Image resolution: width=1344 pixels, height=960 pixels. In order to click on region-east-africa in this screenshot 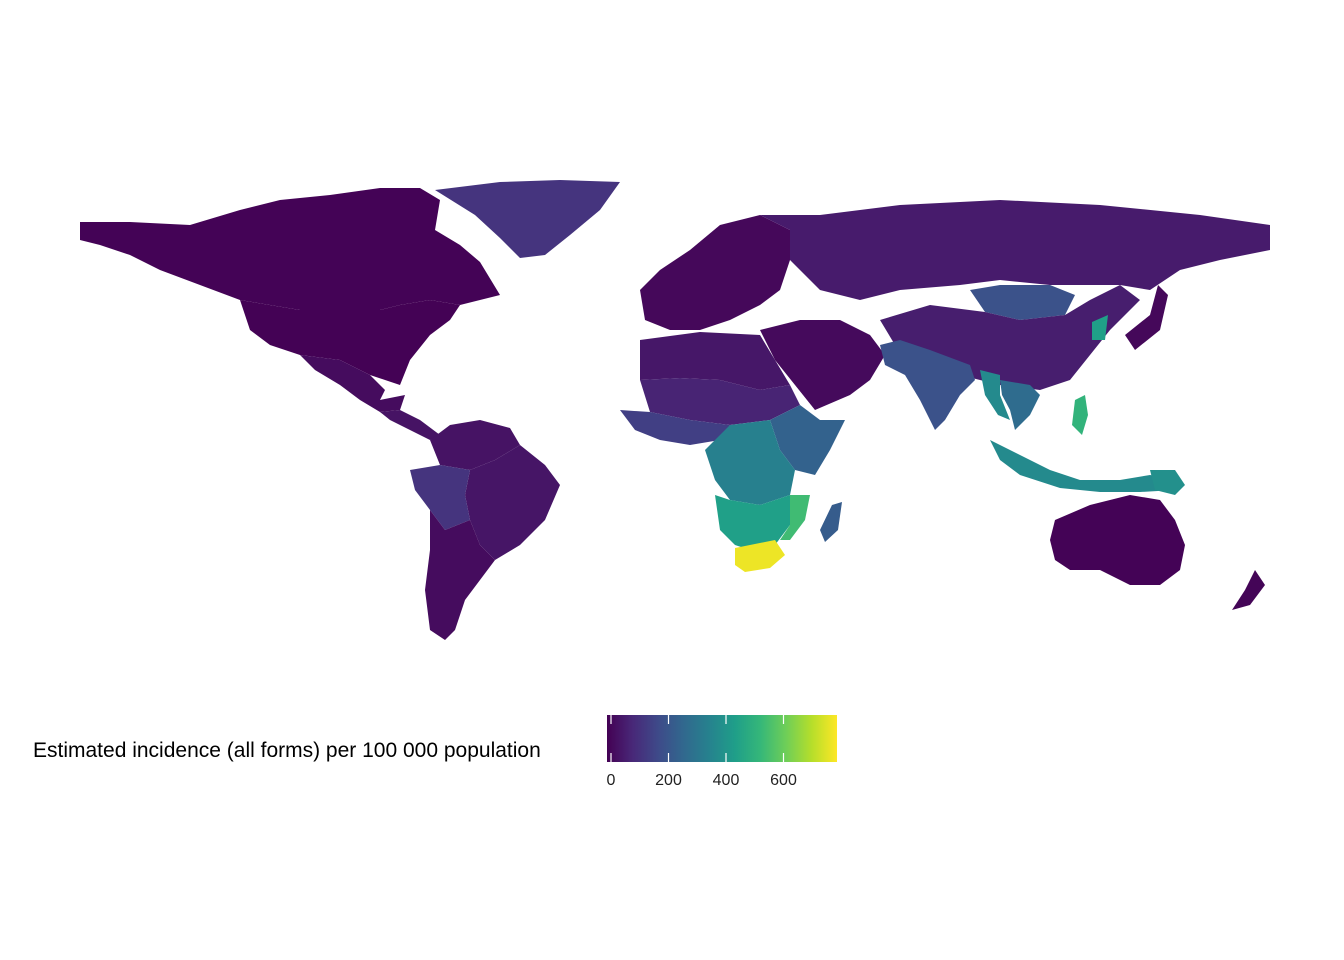, I will do `click(807, 440)`.